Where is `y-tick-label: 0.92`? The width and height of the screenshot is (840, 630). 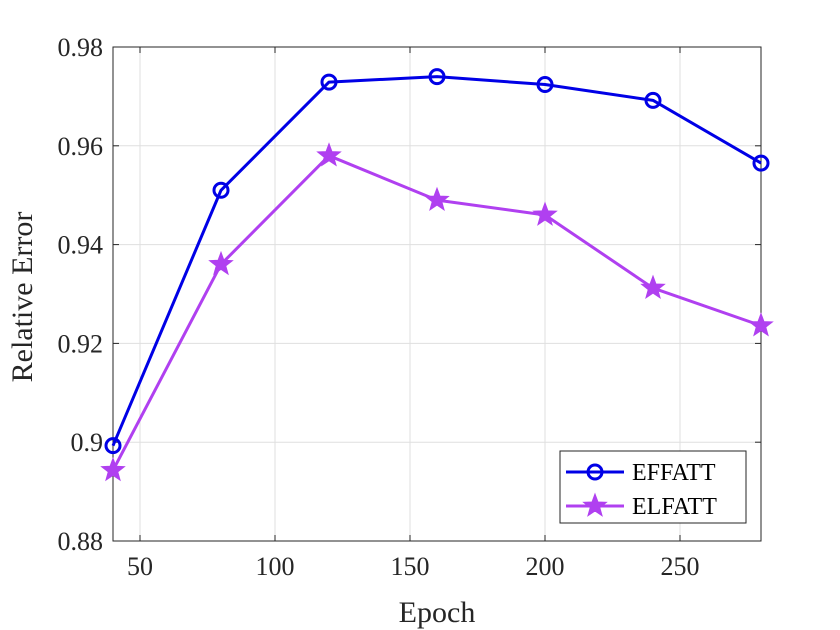 y-tick-label: 0.92 is located at coordinates (81, 343).